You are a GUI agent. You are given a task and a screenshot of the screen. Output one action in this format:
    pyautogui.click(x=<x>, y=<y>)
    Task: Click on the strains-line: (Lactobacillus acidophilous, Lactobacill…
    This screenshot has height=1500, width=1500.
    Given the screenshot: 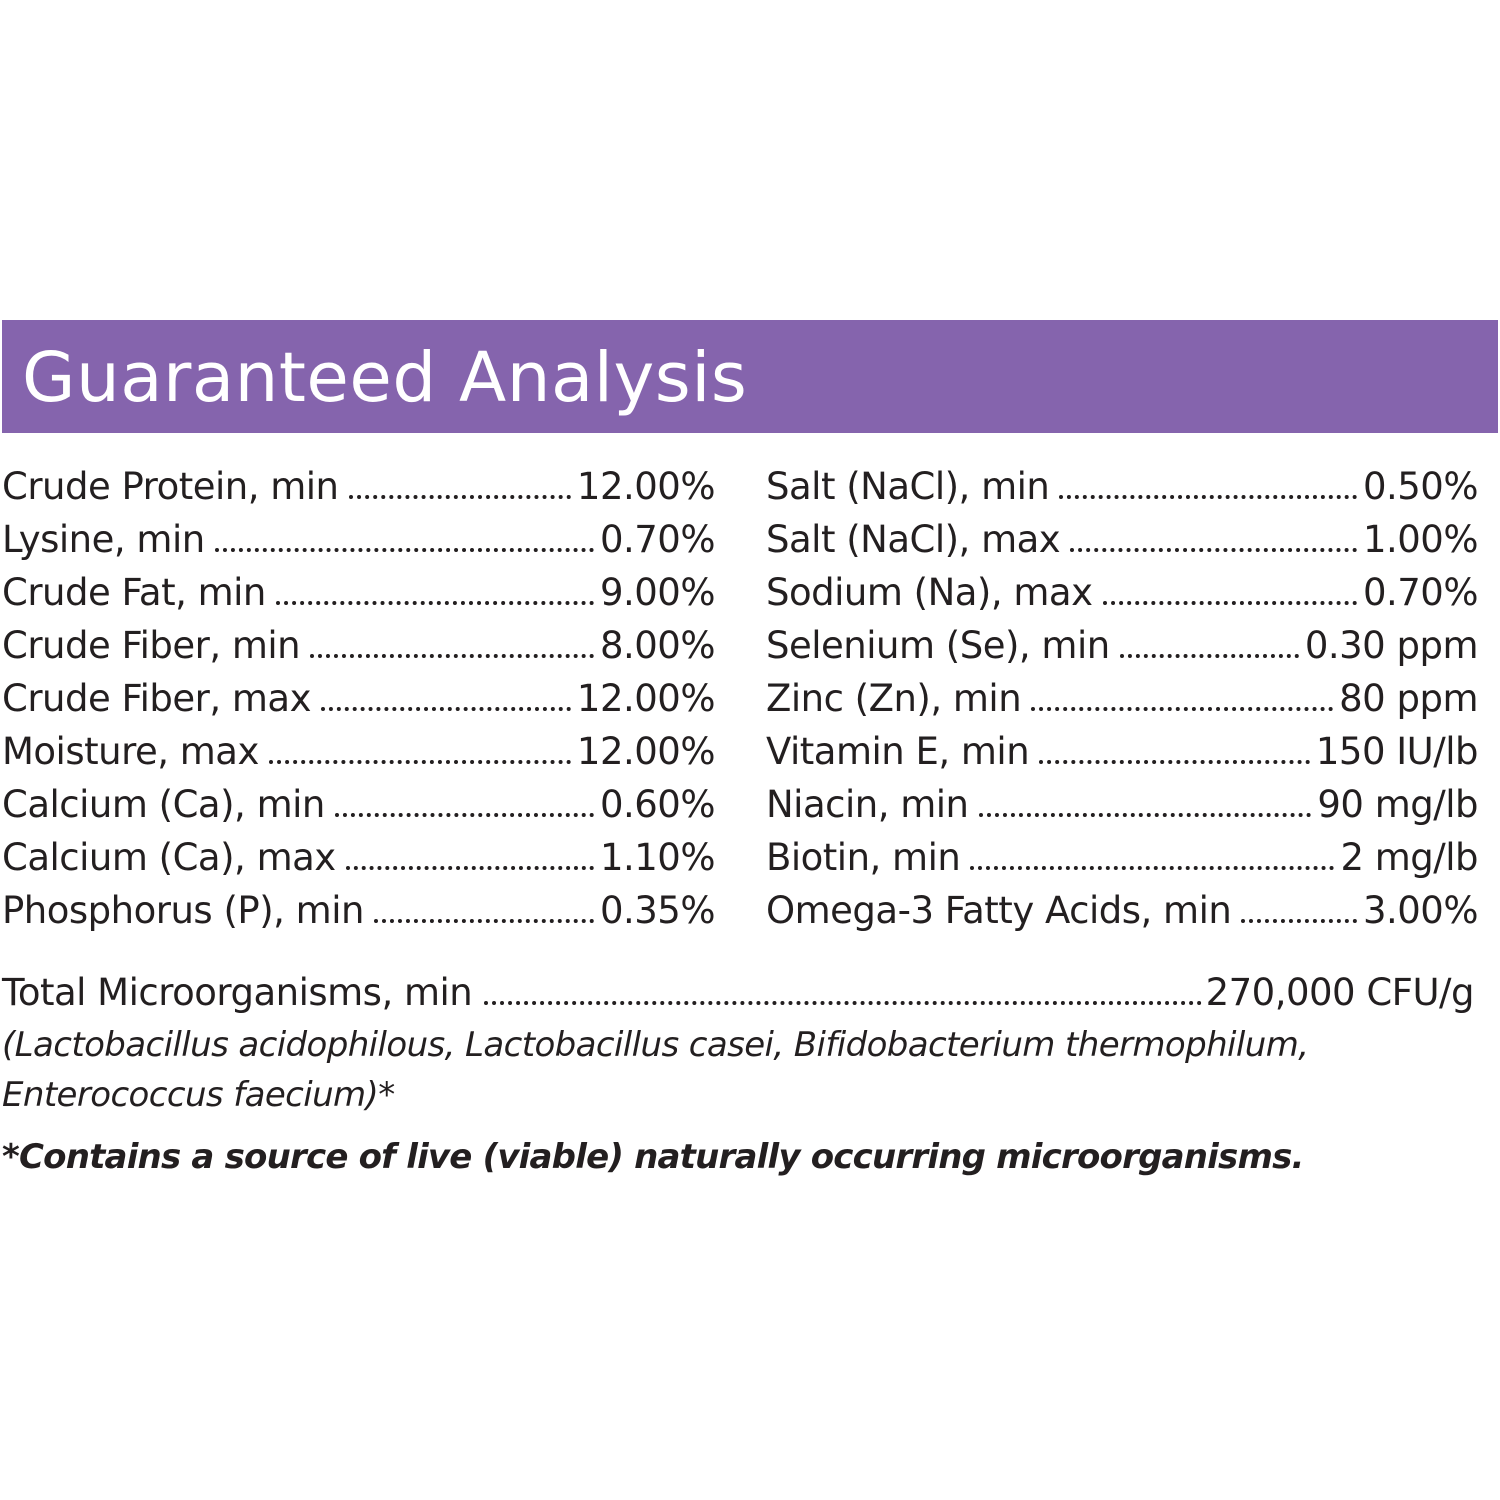 What is the action you would take?
    pyautogui.click(x=655, y=1045)
    